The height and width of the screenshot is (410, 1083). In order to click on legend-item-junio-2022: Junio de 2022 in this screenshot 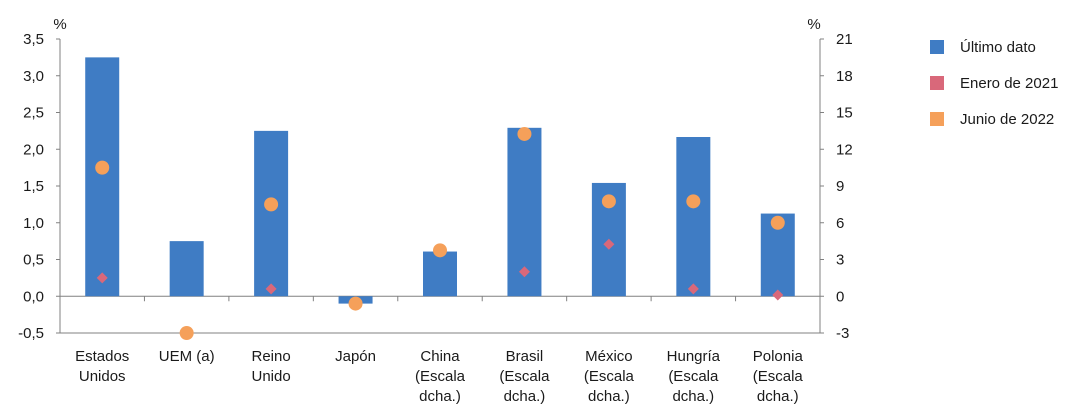, I will do `click(994, 119)`.